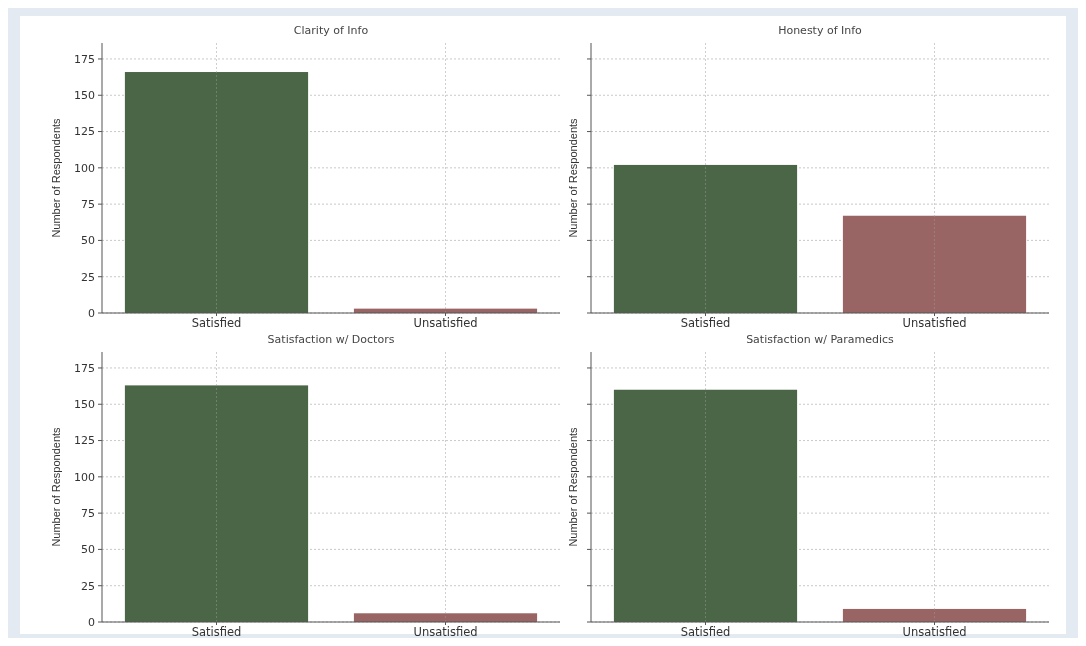 The width and height of the screenshot is (1086, 646). What do you see at coordinates (331, 339) in the screenshot?
I see `chart-title: Satisfaction w/ Doctors` at bounding box center [331, 339].